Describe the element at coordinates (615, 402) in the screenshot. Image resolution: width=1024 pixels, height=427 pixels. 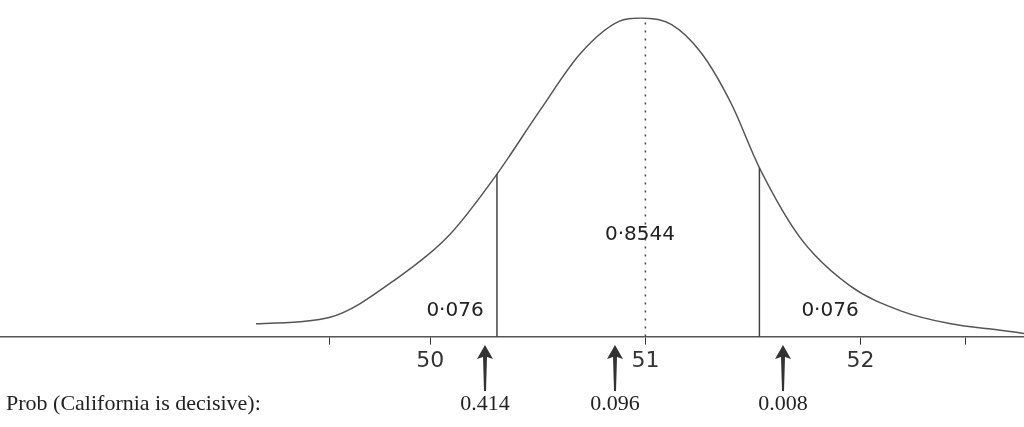
I see `text: 0.096` at that location.